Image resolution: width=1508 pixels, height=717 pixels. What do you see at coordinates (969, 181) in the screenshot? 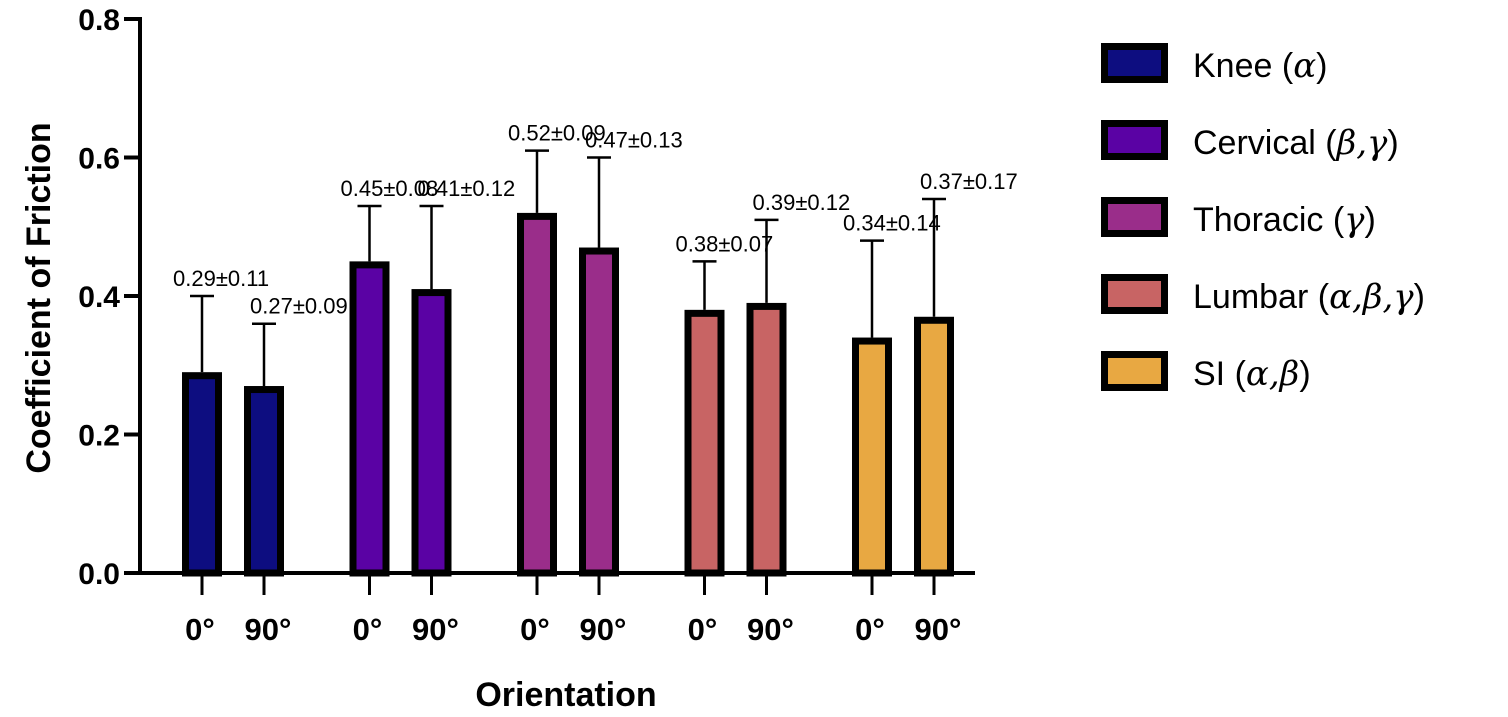
I see `data-label: 0.37±0.17` at bounding box center [969, 181].